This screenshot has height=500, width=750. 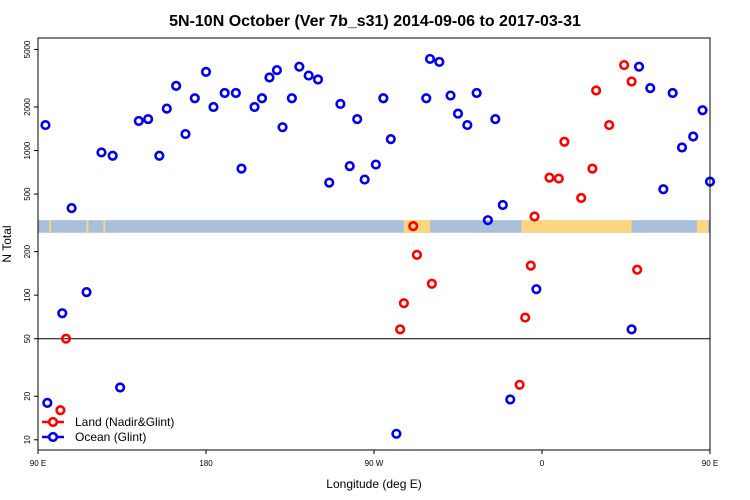 I want to click on y-tick-label: 10, so click(x=27, y=439).